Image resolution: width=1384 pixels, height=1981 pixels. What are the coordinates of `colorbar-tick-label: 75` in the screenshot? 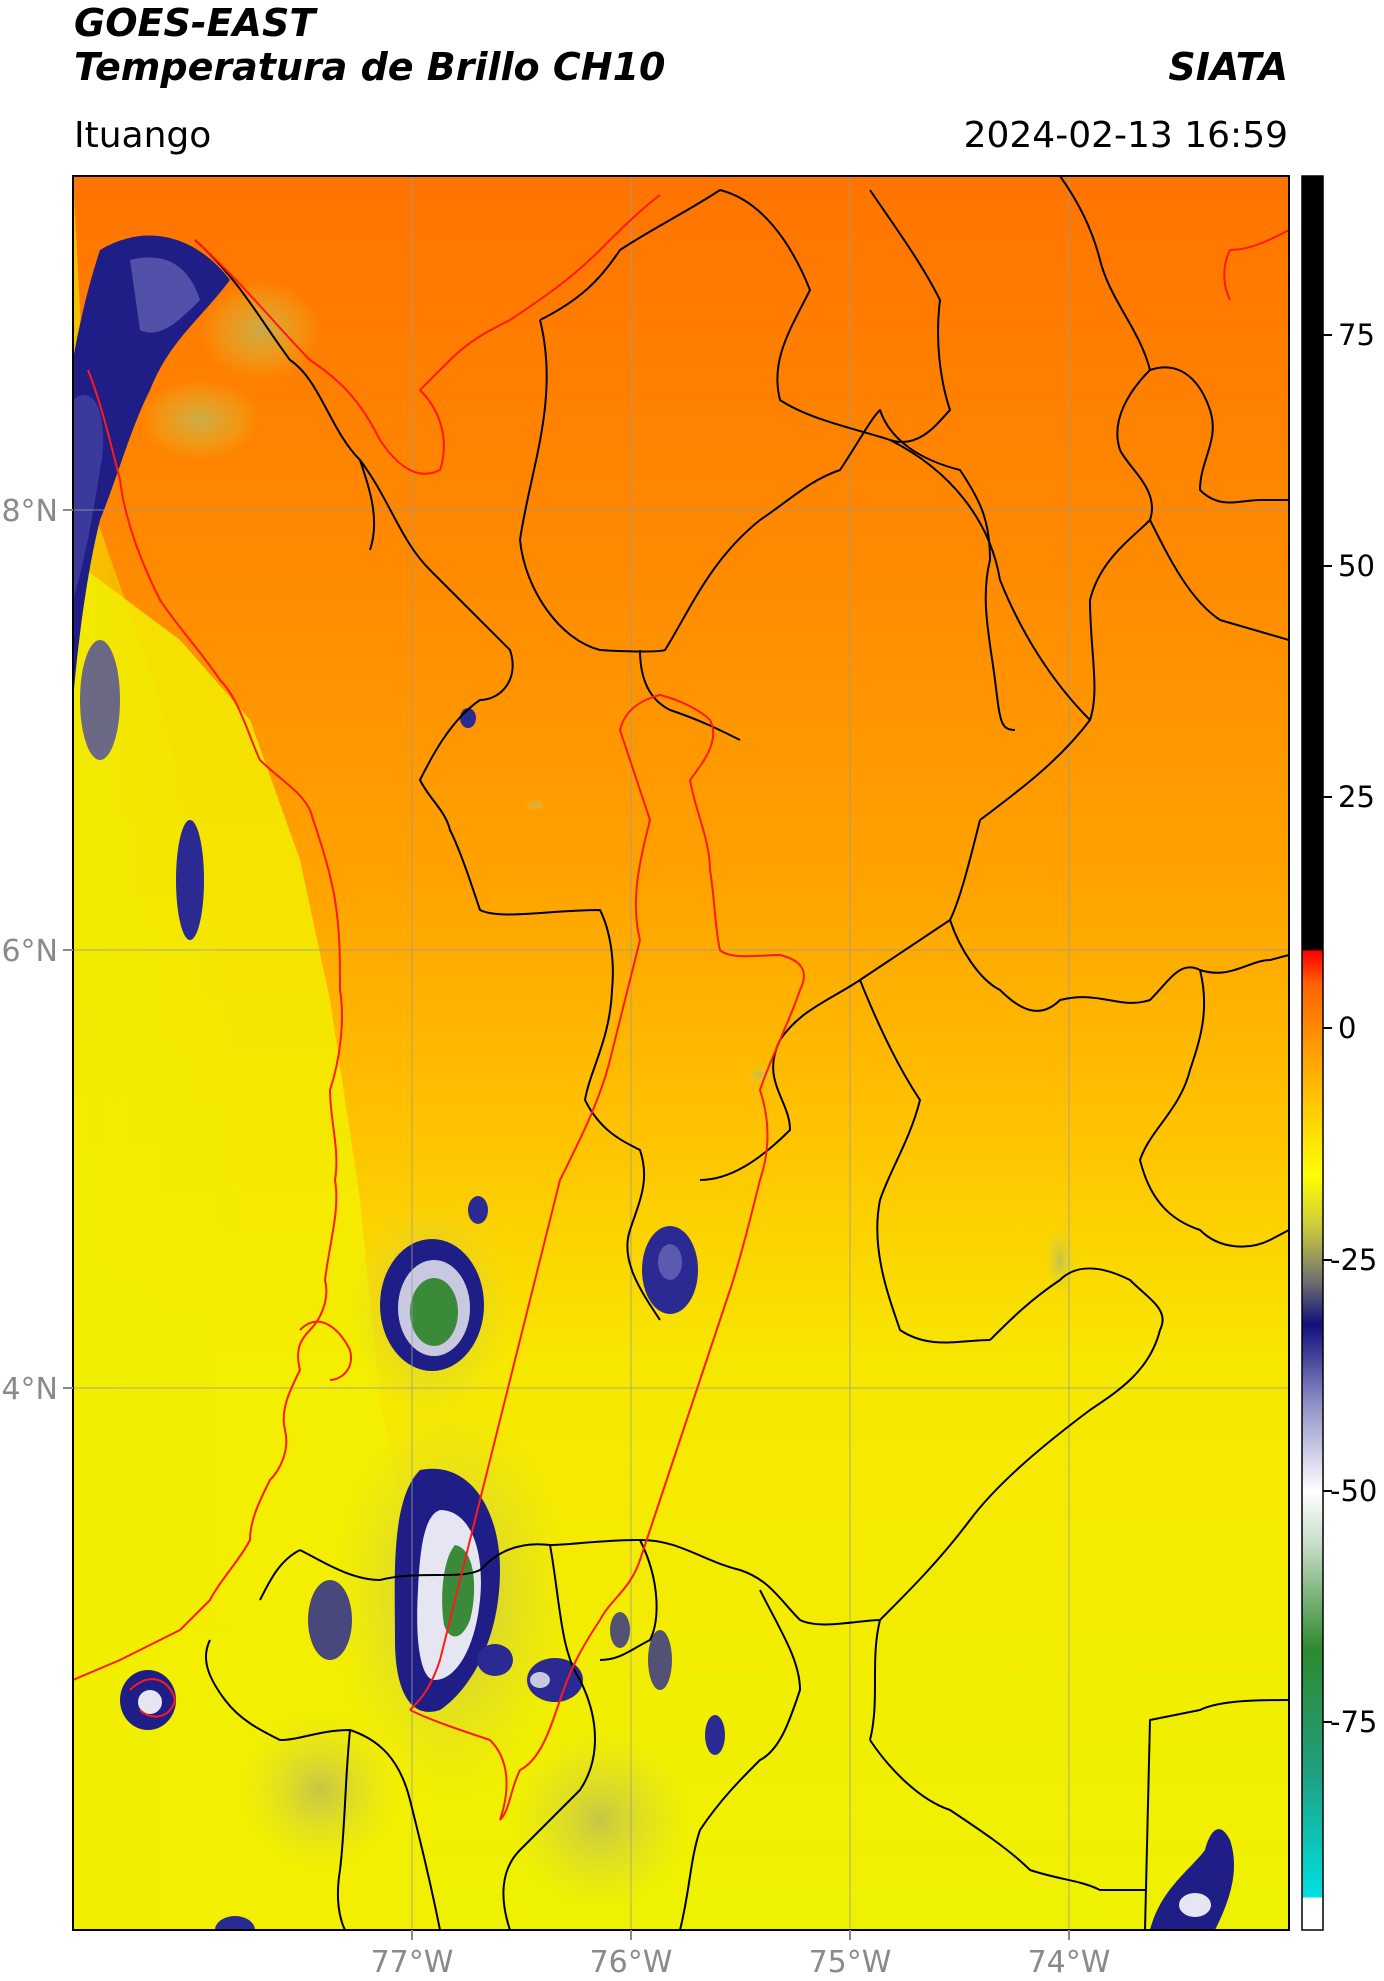 It's located at (1356, 335).